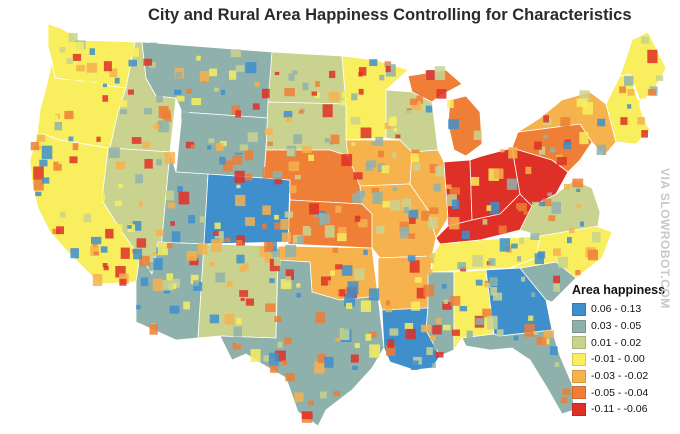  What do you see at coordinates (620, 392) in the screenshot?
I see `legend-label: -0.05 - -0.04` at bounding box center [620, 392].